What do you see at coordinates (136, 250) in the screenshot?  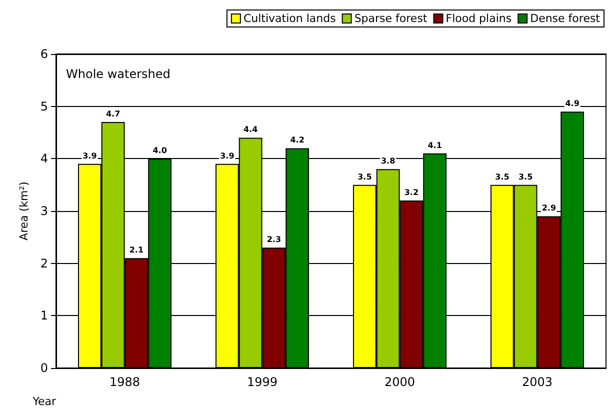 I see `data-label: 2.1` at bounding box center [136, 250].